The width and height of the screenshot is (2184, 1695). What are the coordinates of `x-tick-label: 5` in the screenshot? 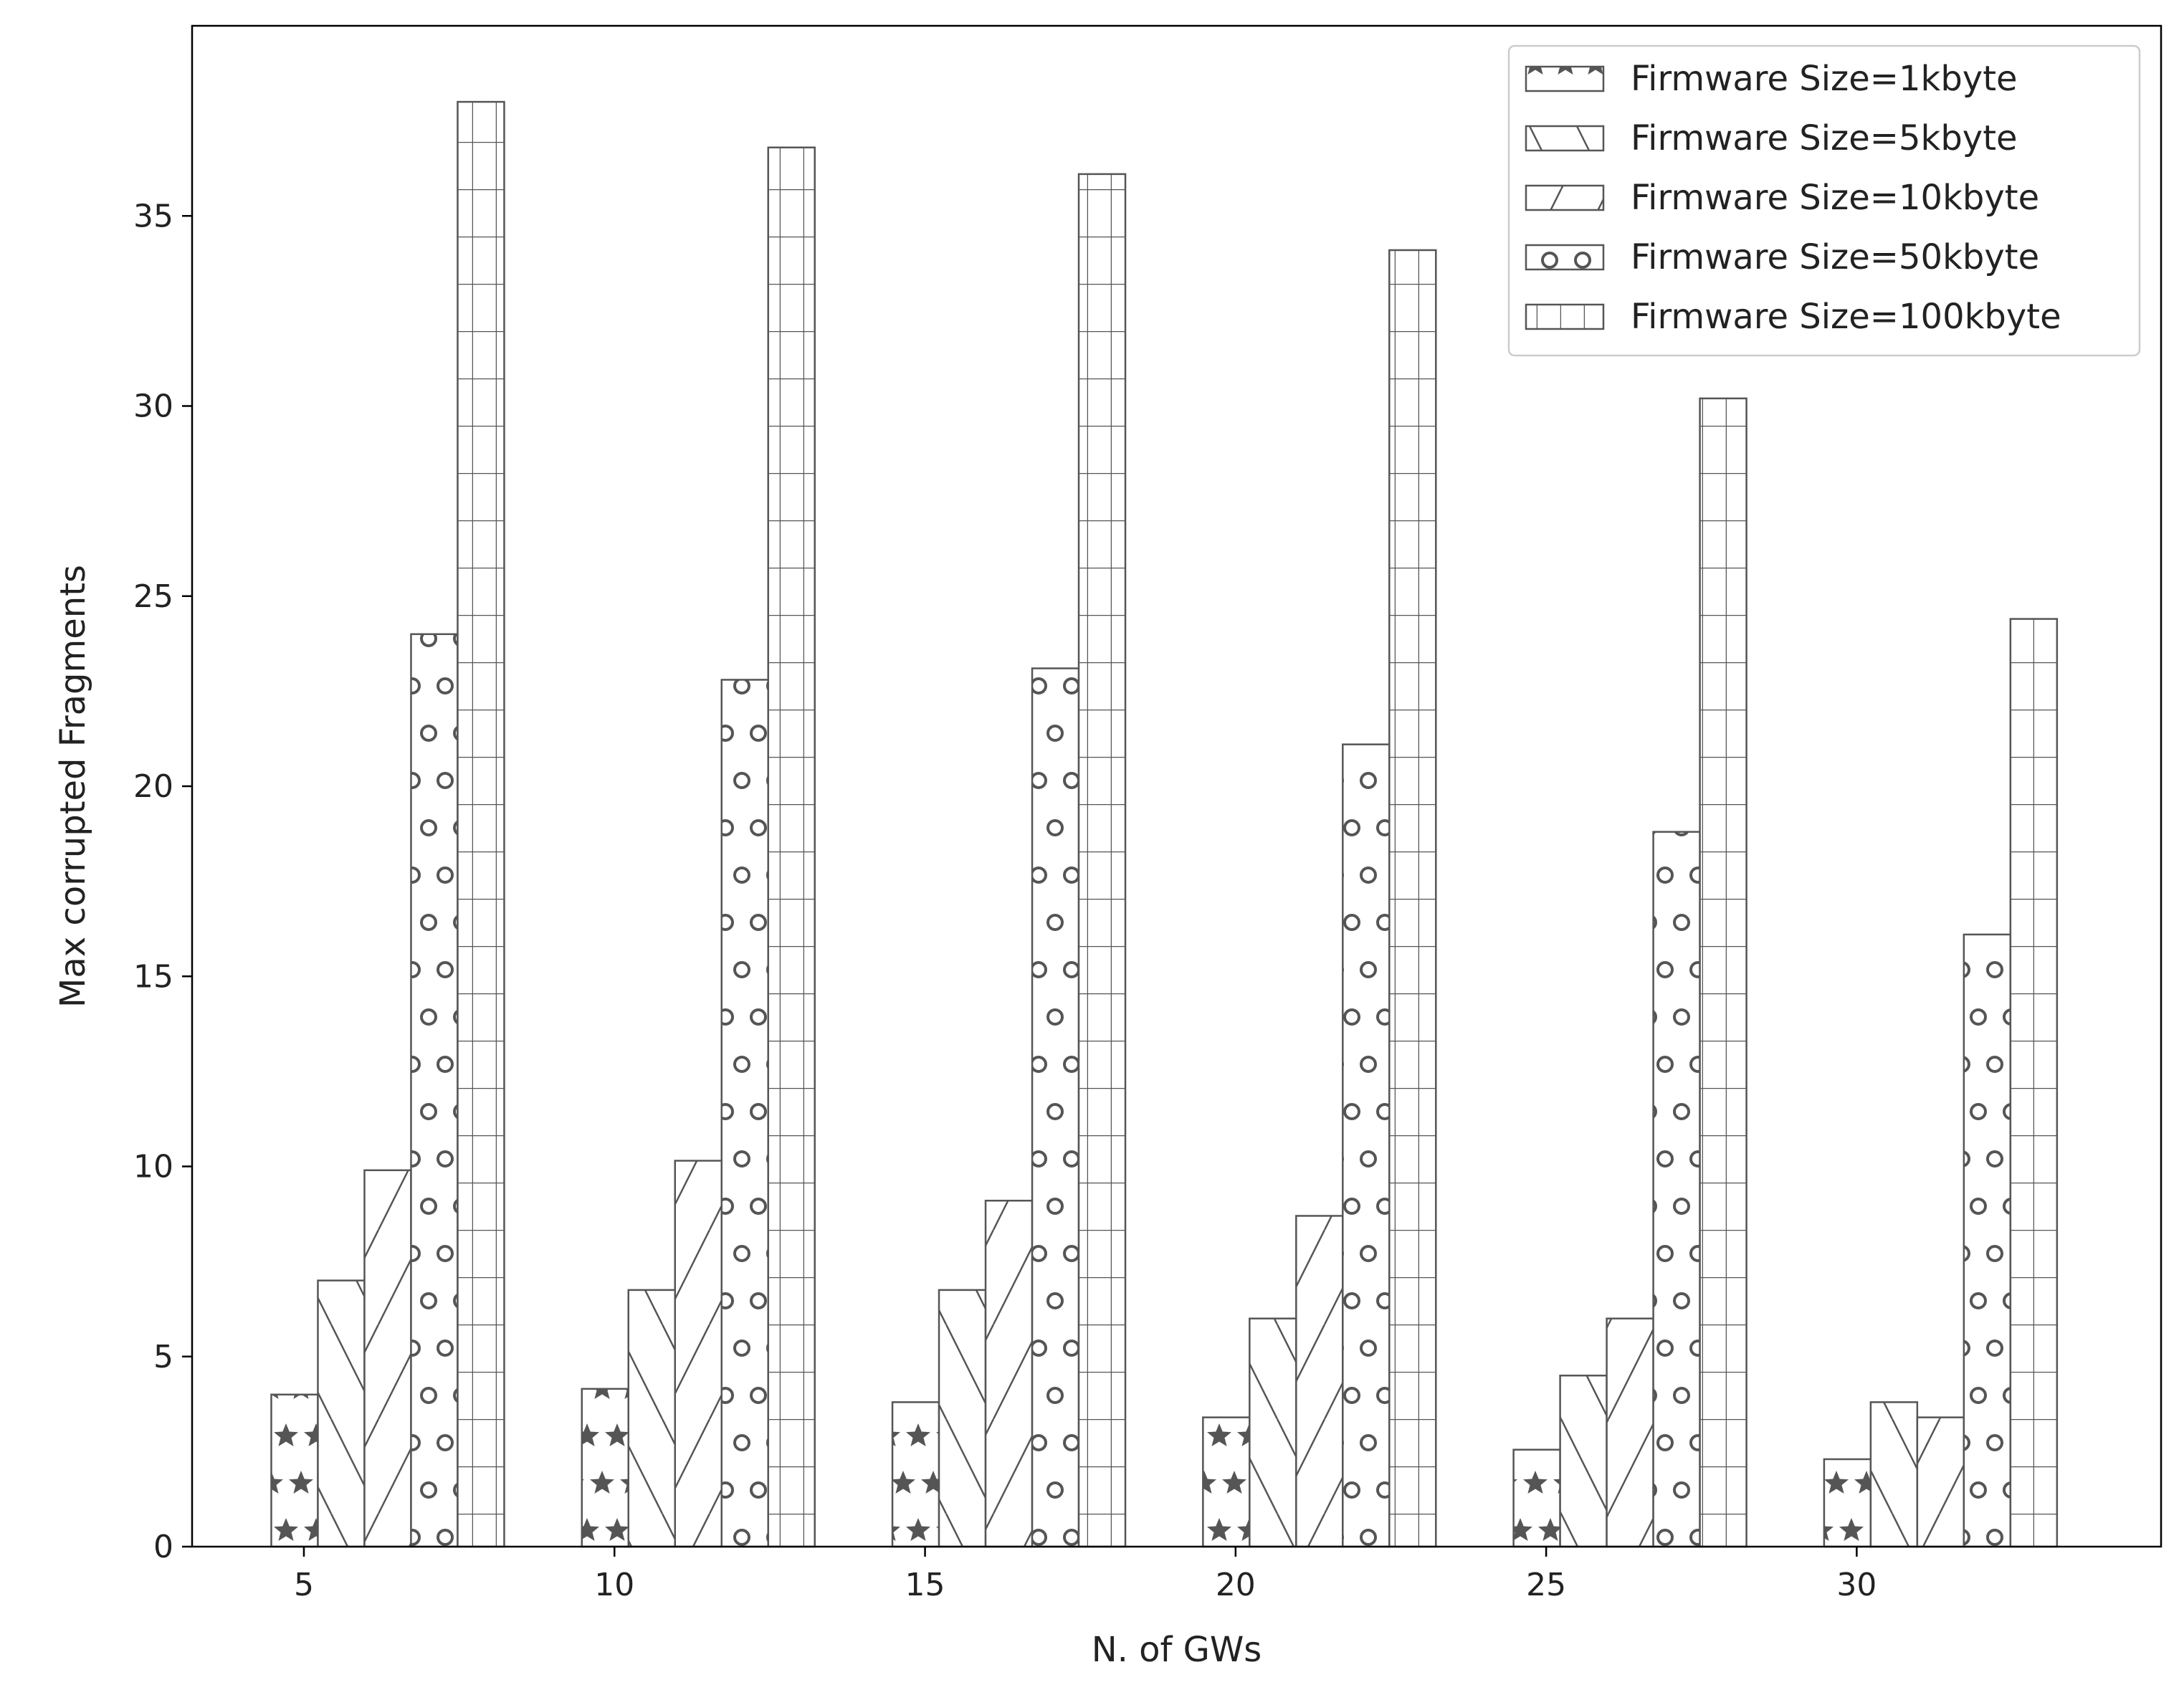 It's located at (304, 1585).